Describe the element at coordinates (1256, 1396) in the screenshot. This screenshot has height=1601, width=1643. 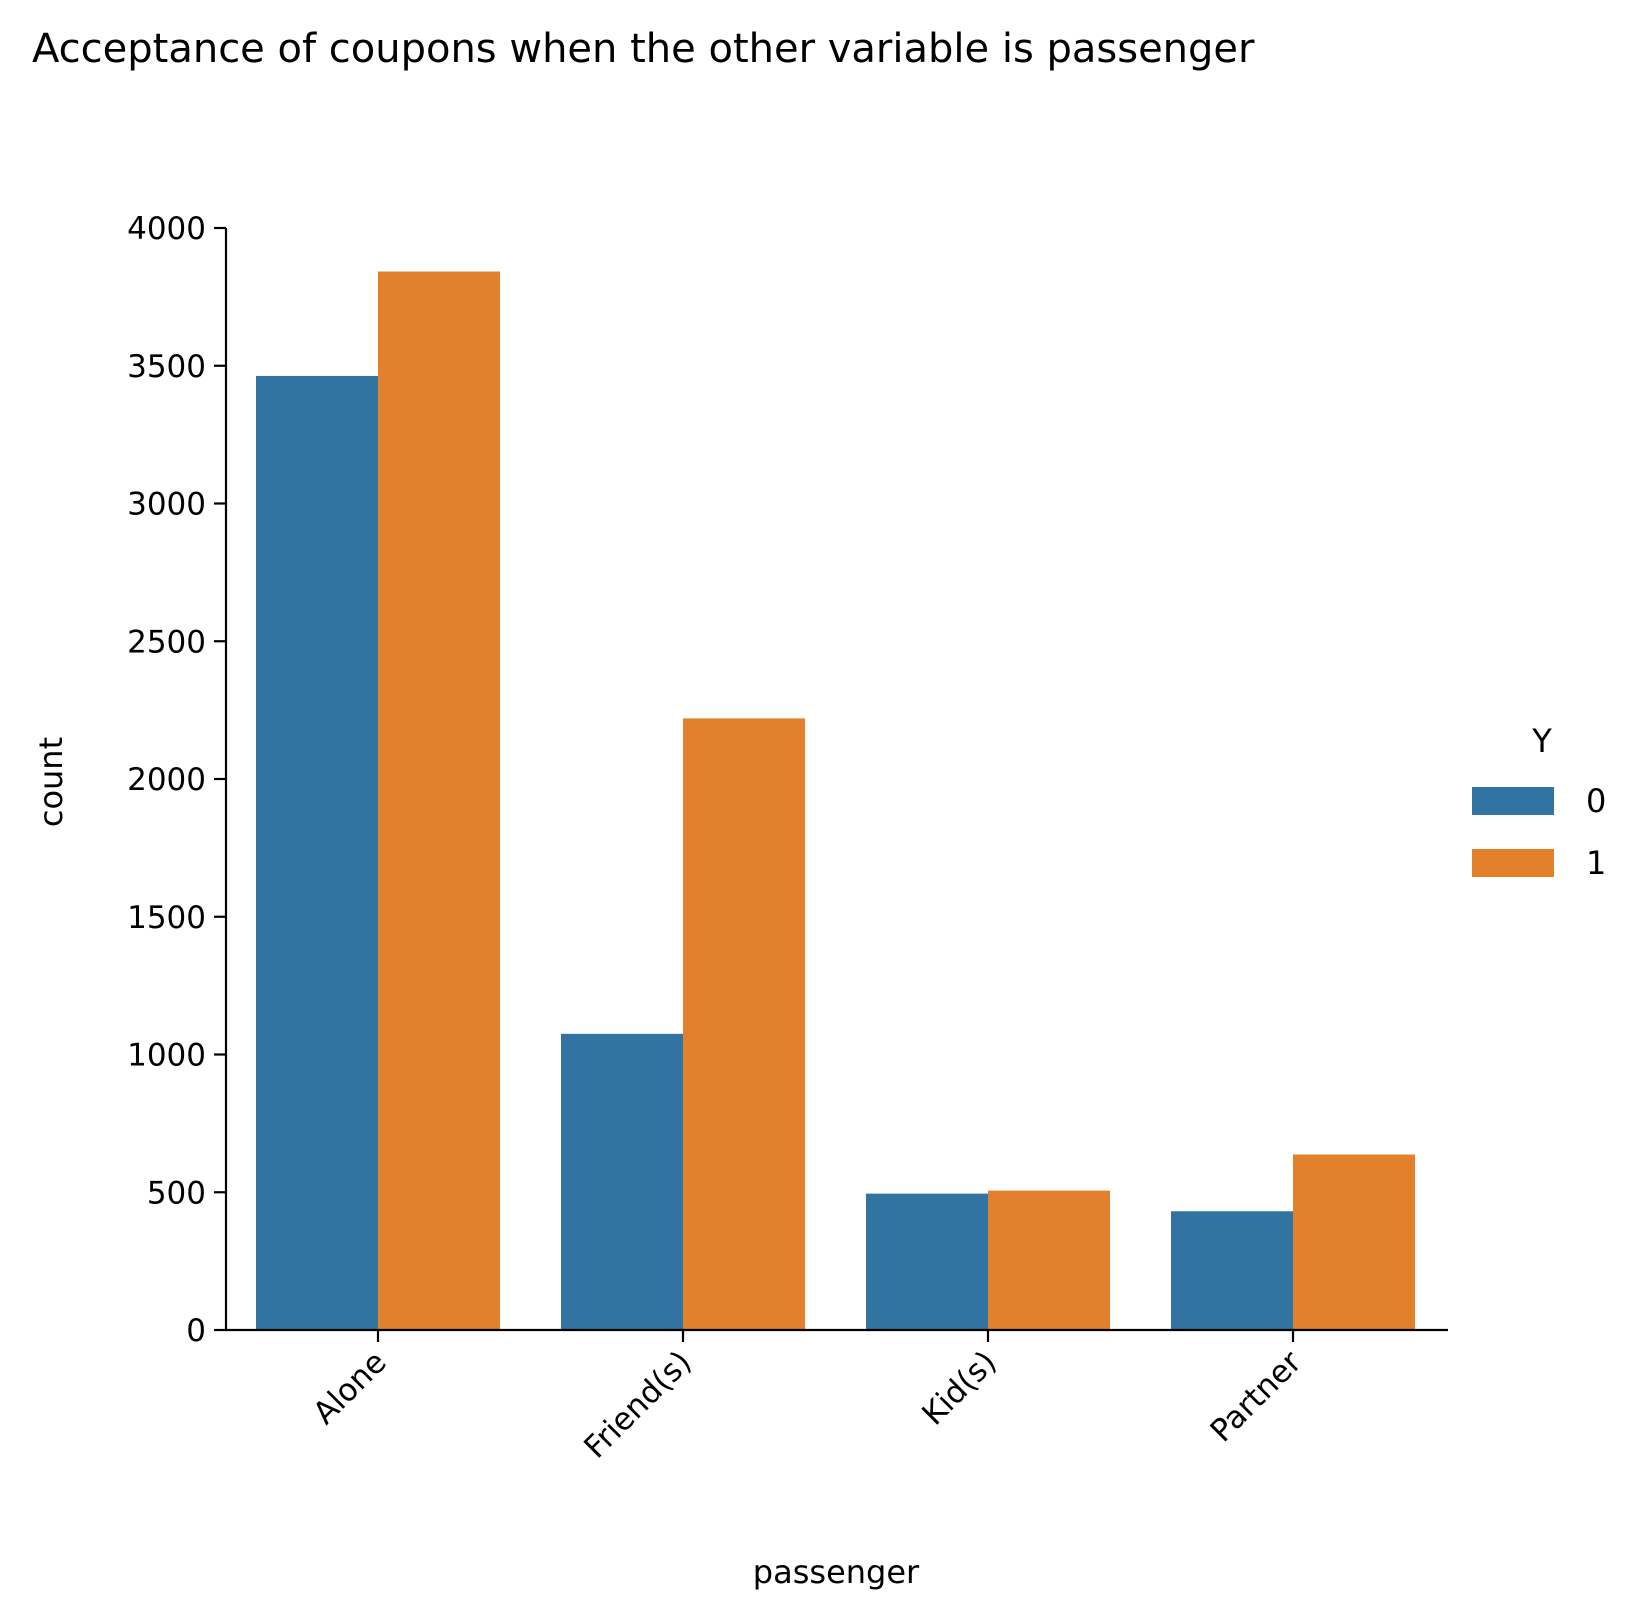
I see `x-tick-label: Partner` at that location.